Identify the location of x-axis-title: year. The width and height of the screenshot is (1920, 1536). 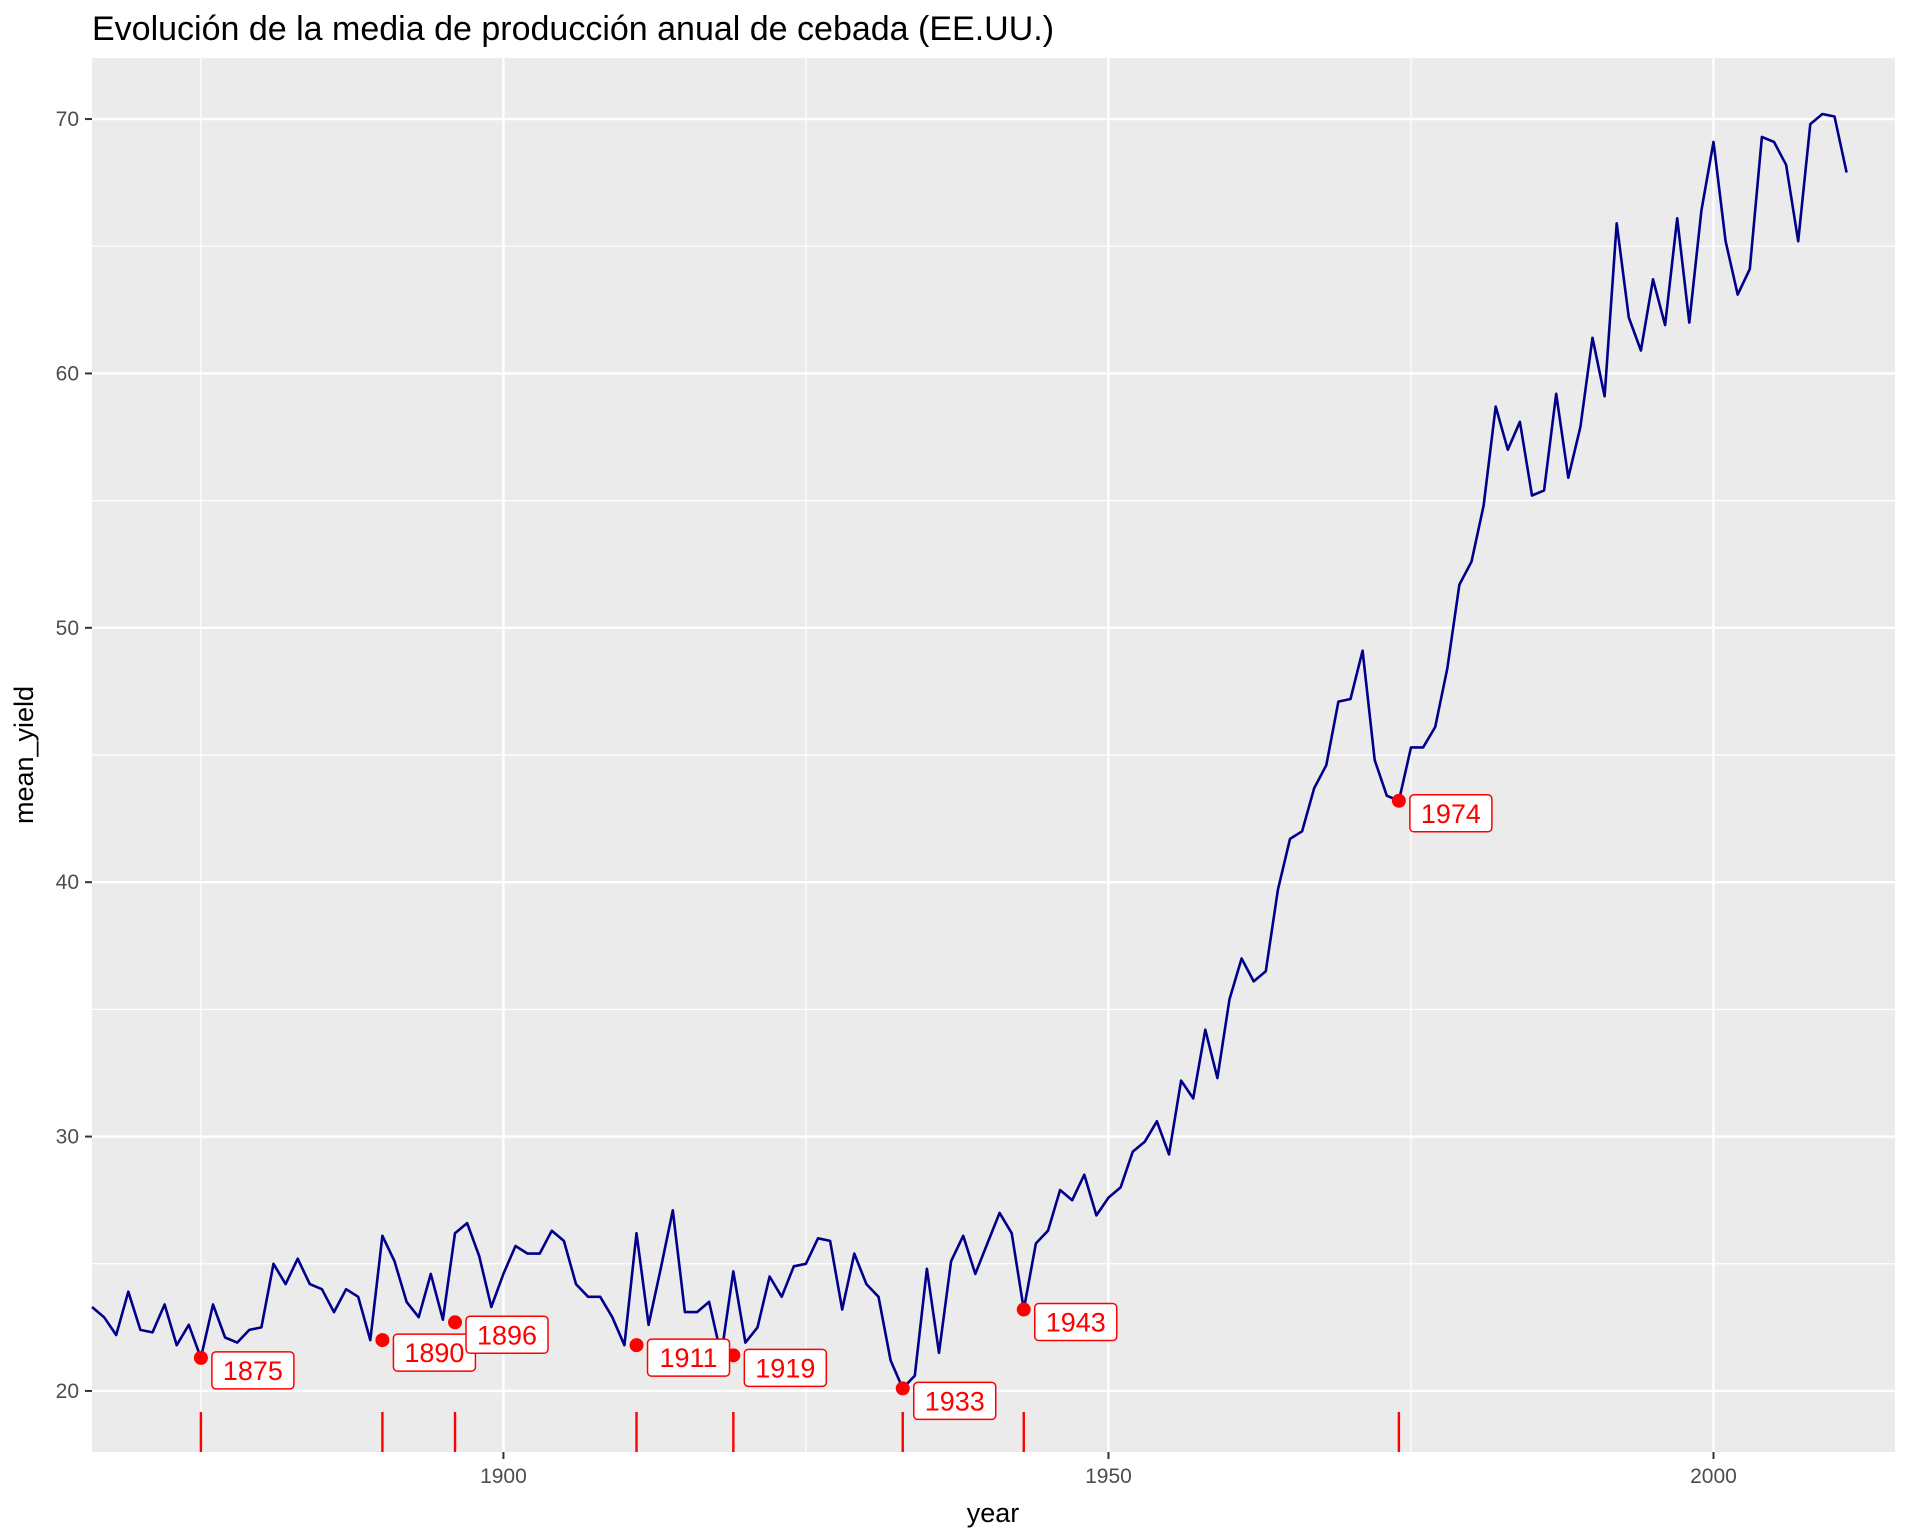
(993, 1513).